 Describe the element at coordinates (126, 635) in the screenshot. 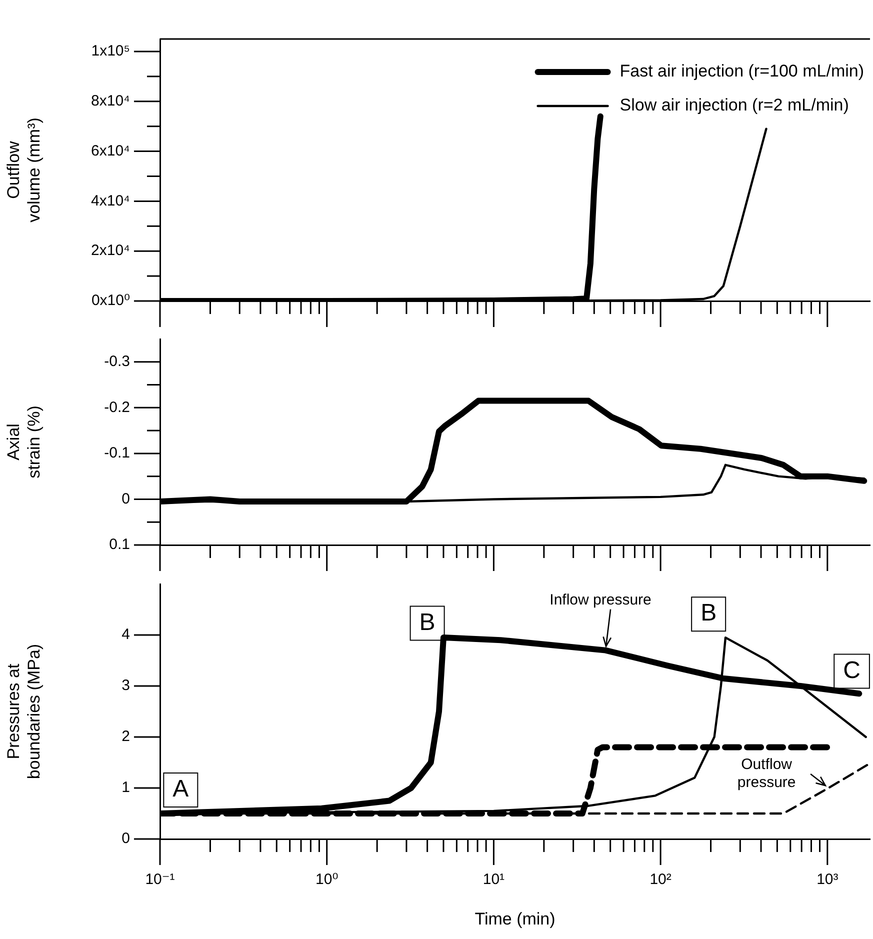

I see `y-tick-label: 4` at that location.